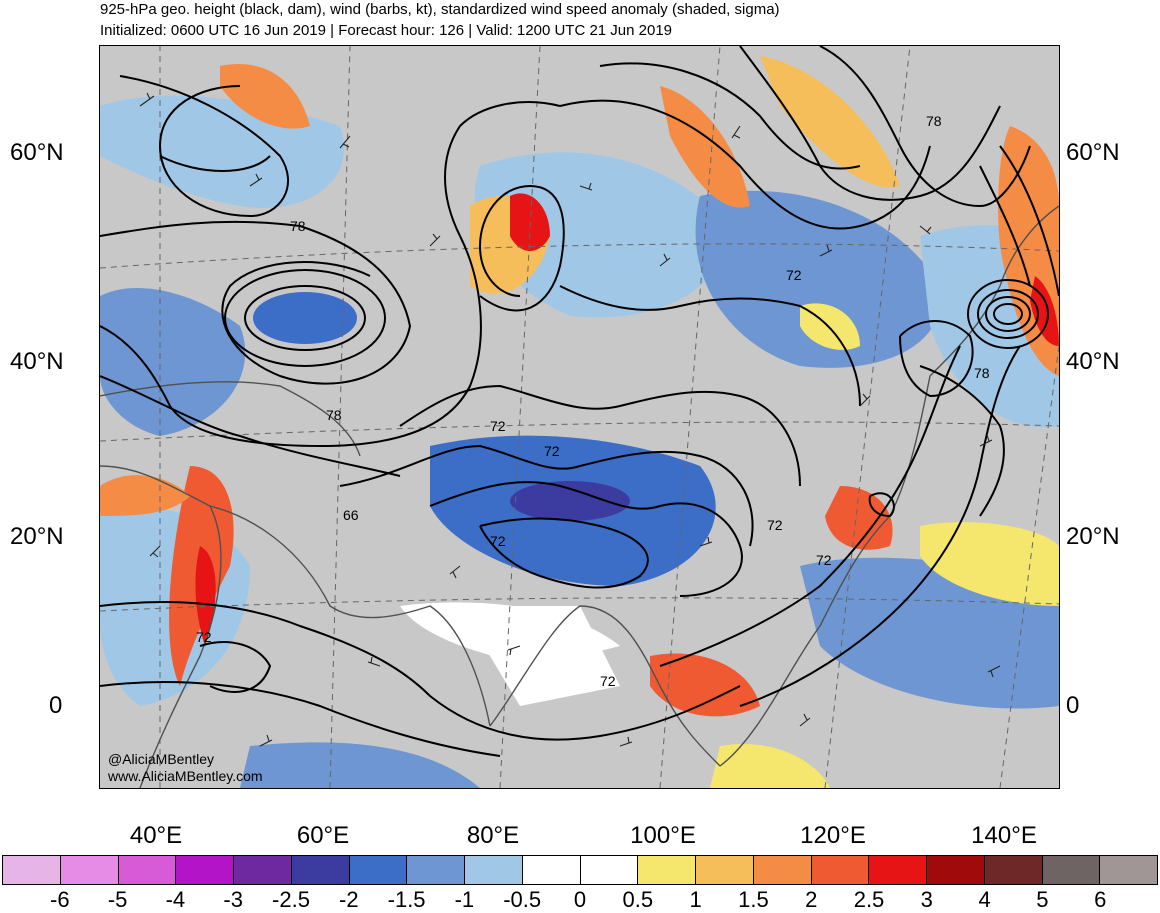 The image size is (1160, 913). Describe the element at coordinates (56, 705) in the screenshot. I see `lat-label-left: 0` at that location.